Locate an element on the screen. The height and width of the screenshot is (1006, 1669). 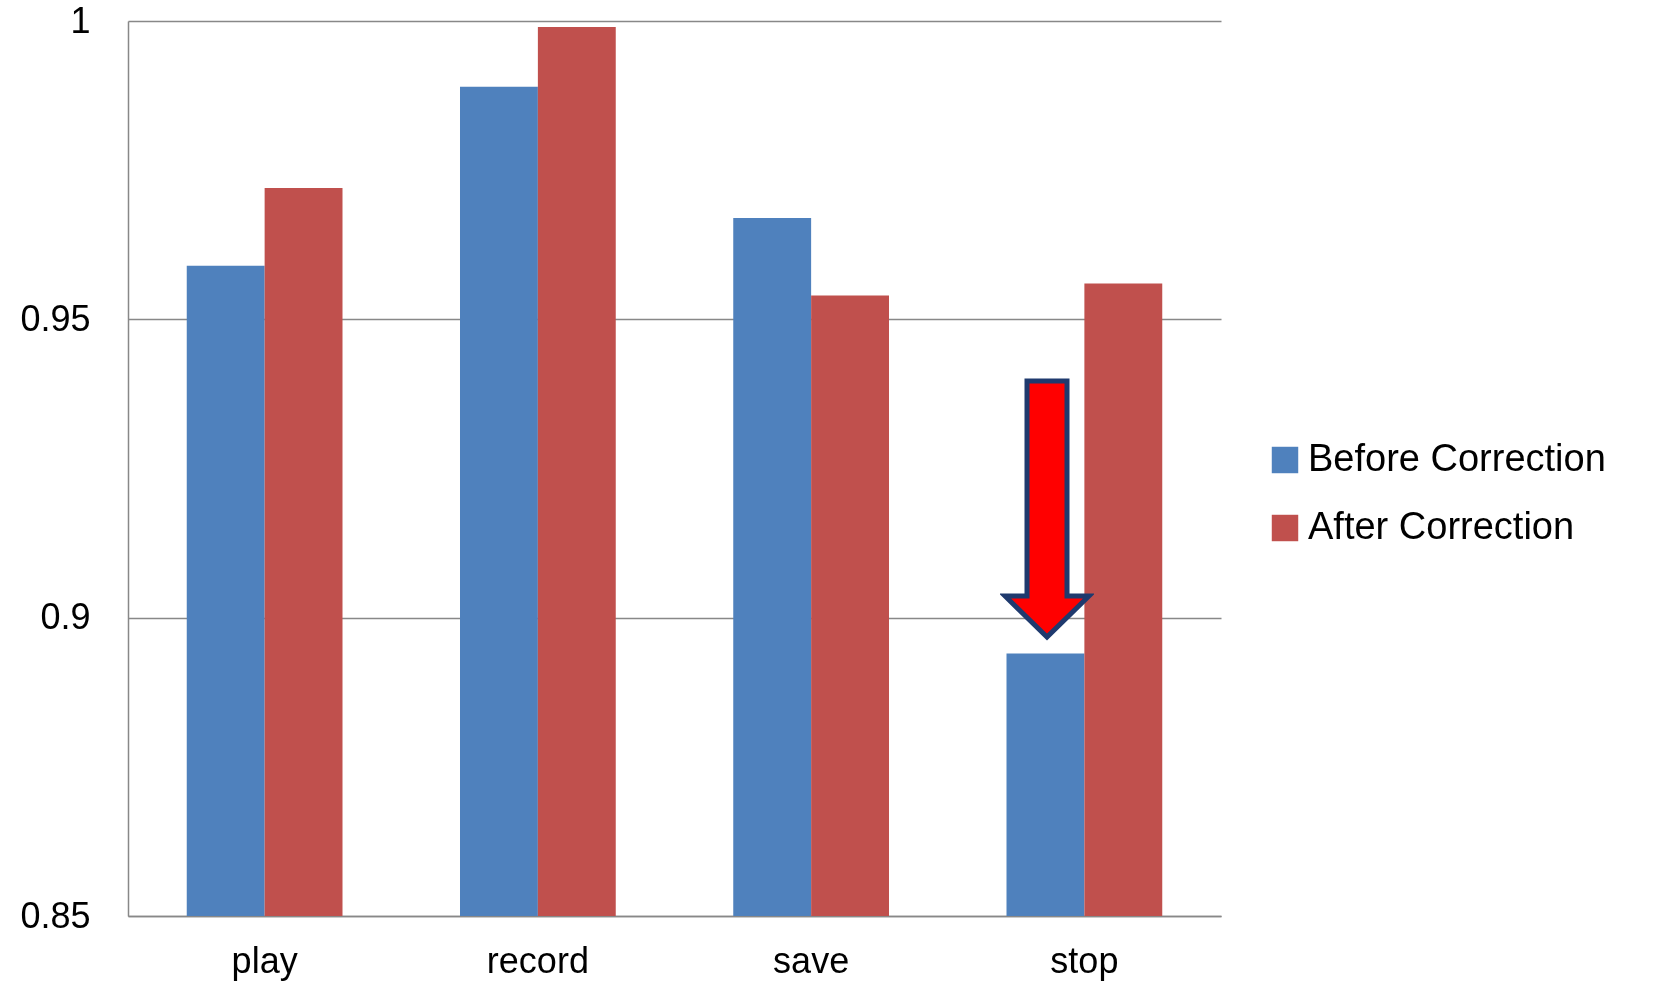
x-tick-label: record is located at coordinates (537, 960).